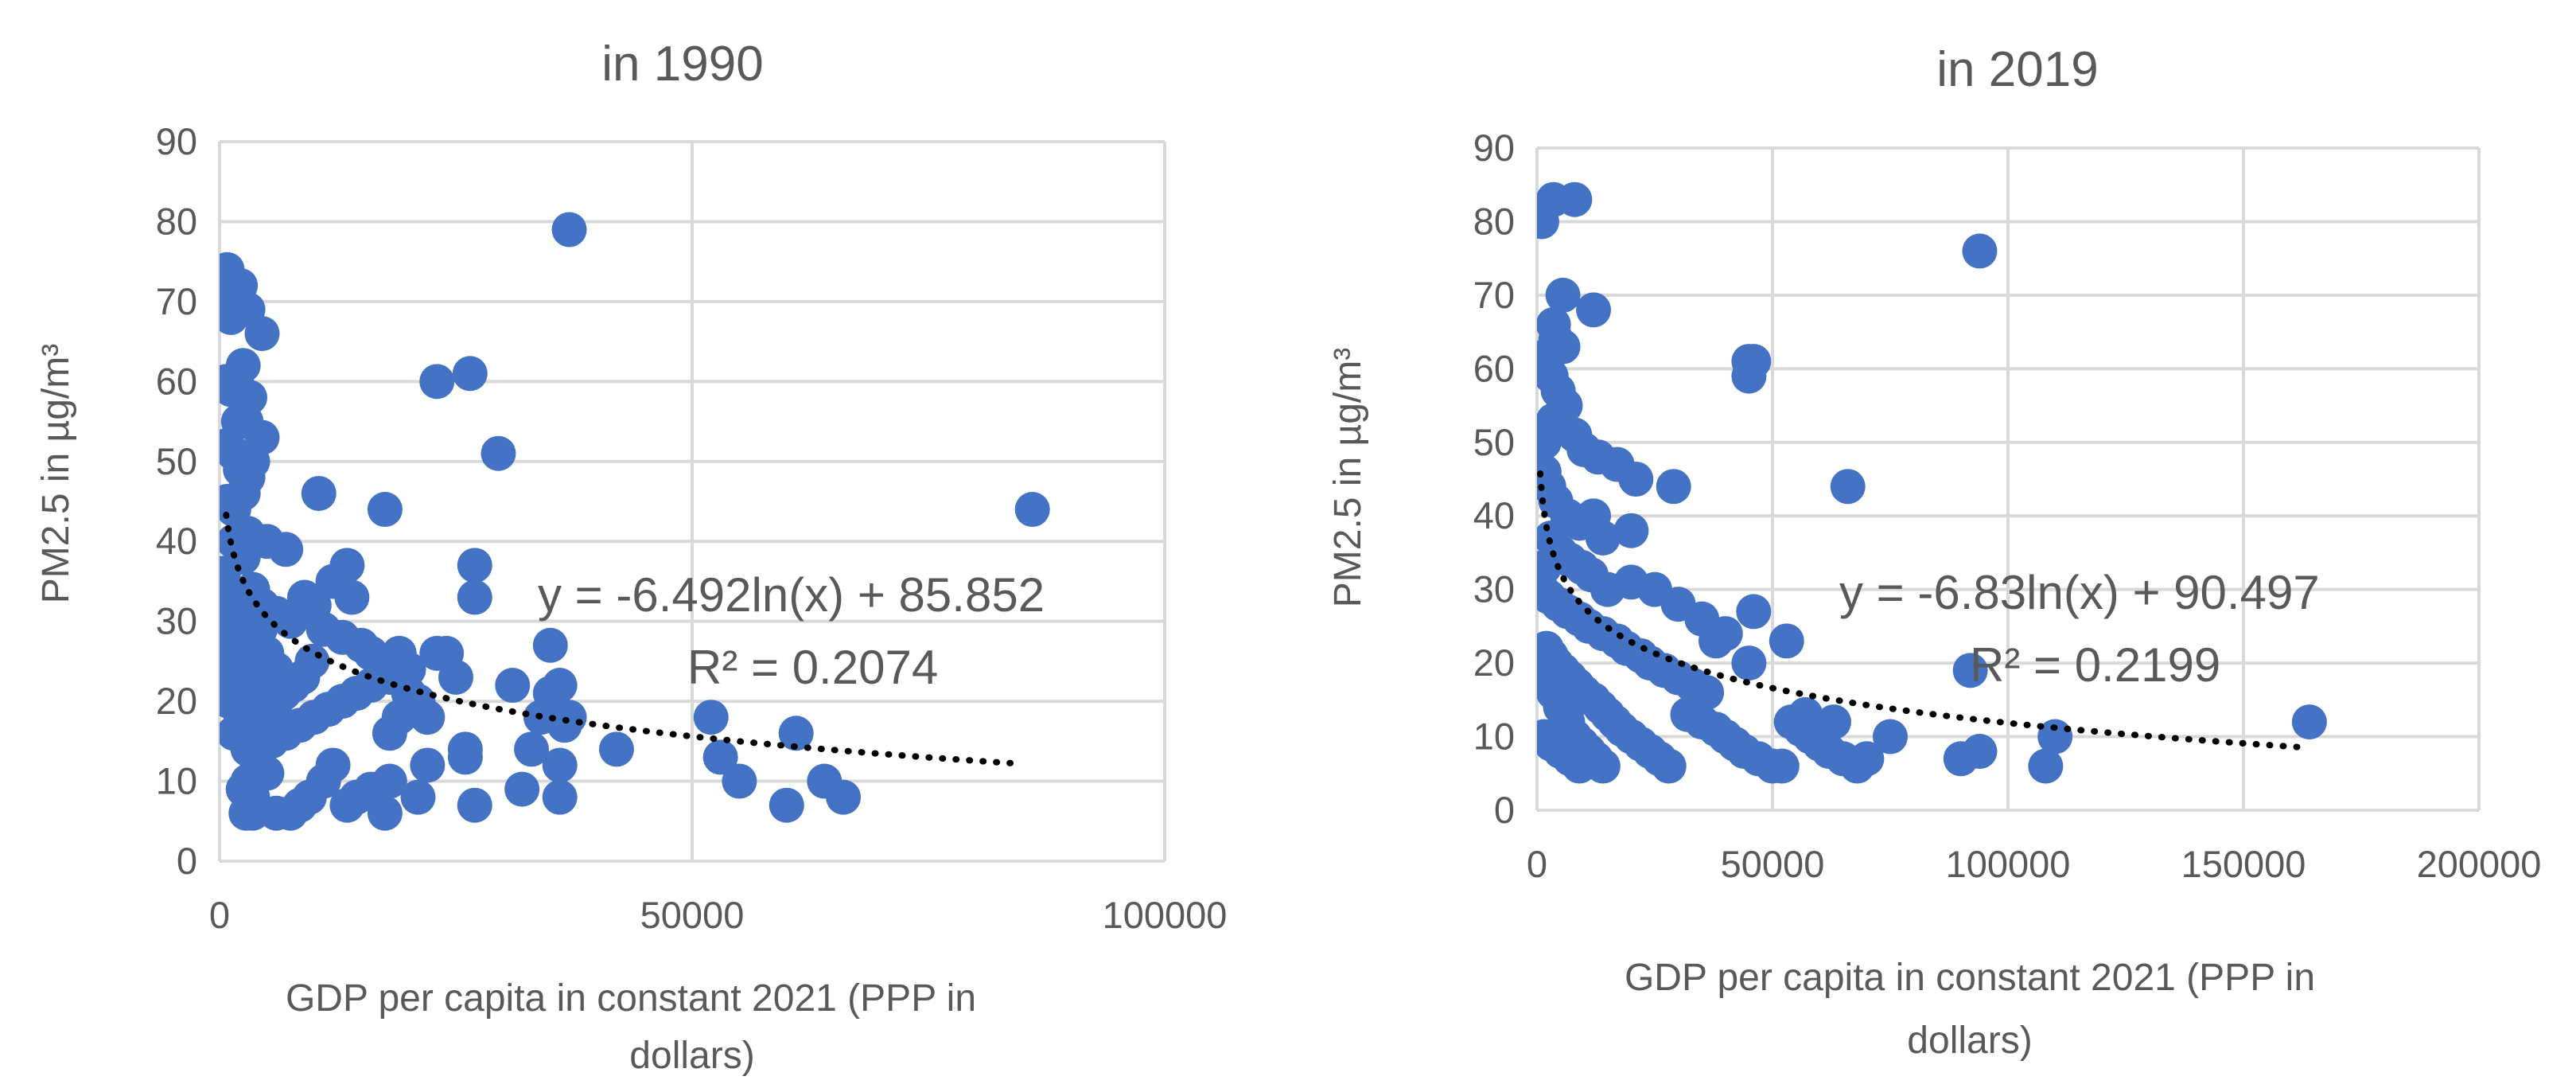 The image size is (2576, 1088). I want to click on chart-1990-y-tick-label: 10, so click(177, 781).